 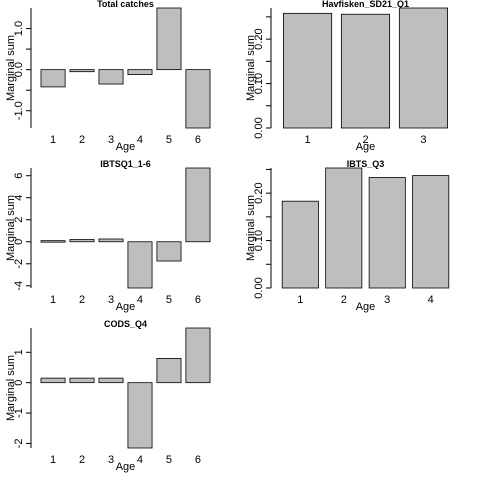 What do you see at coordinates (19, 413) in the screenshot?
I see `y-tick-label: -1` at bounding box center [19, 413].